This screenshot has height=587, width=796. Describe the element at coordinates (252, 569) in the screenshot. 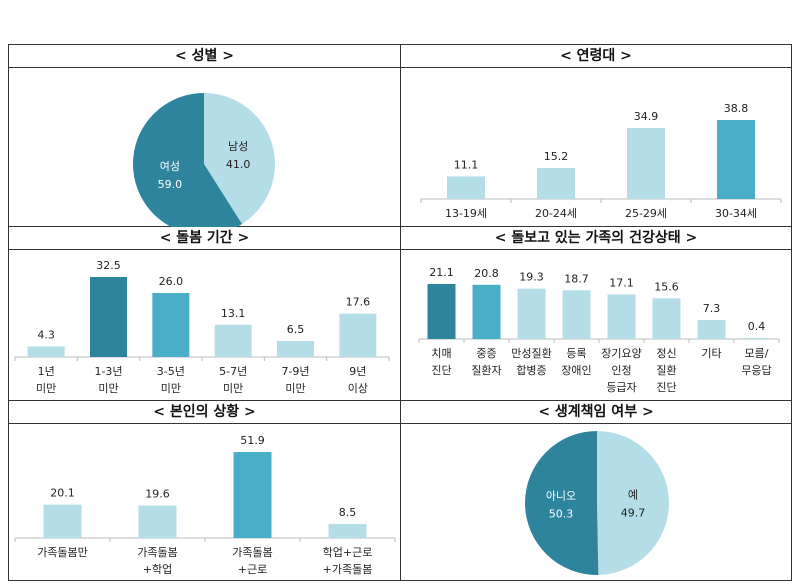

I see `category-label: +근로` at that location.